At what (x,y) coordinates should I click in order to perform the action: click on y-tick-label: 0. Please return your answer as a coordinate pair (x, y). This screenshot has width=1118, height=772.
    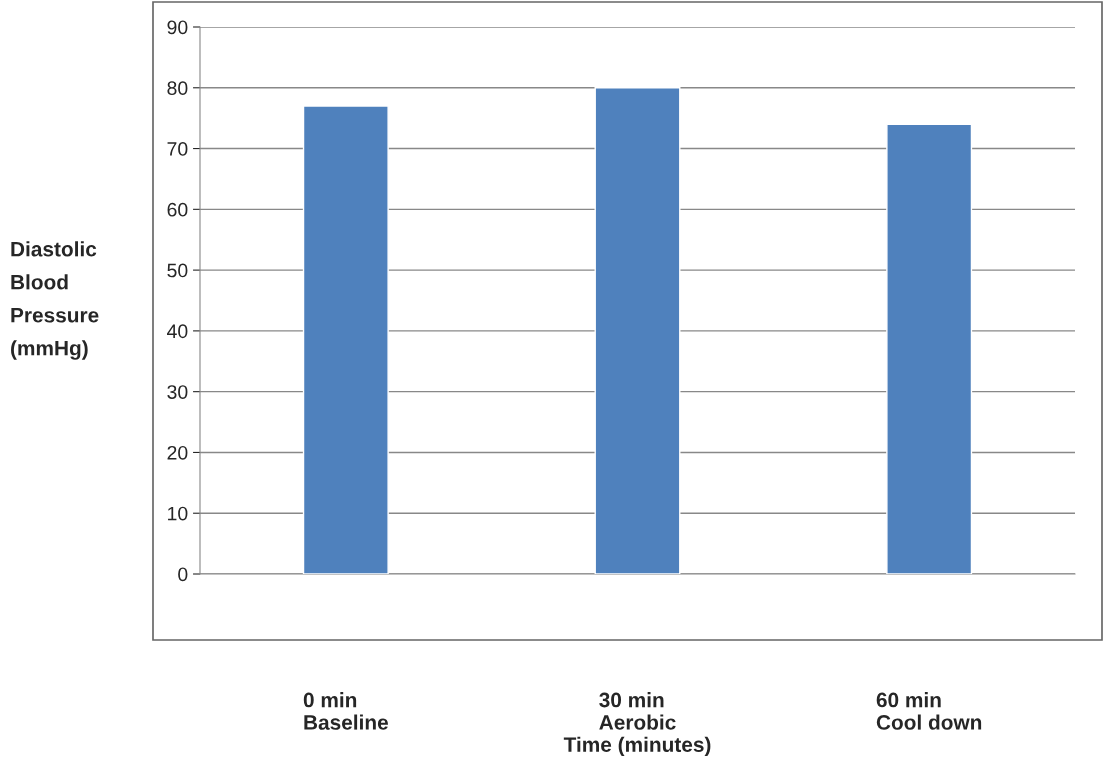
    Looking at the image, I should click on (183, 574).